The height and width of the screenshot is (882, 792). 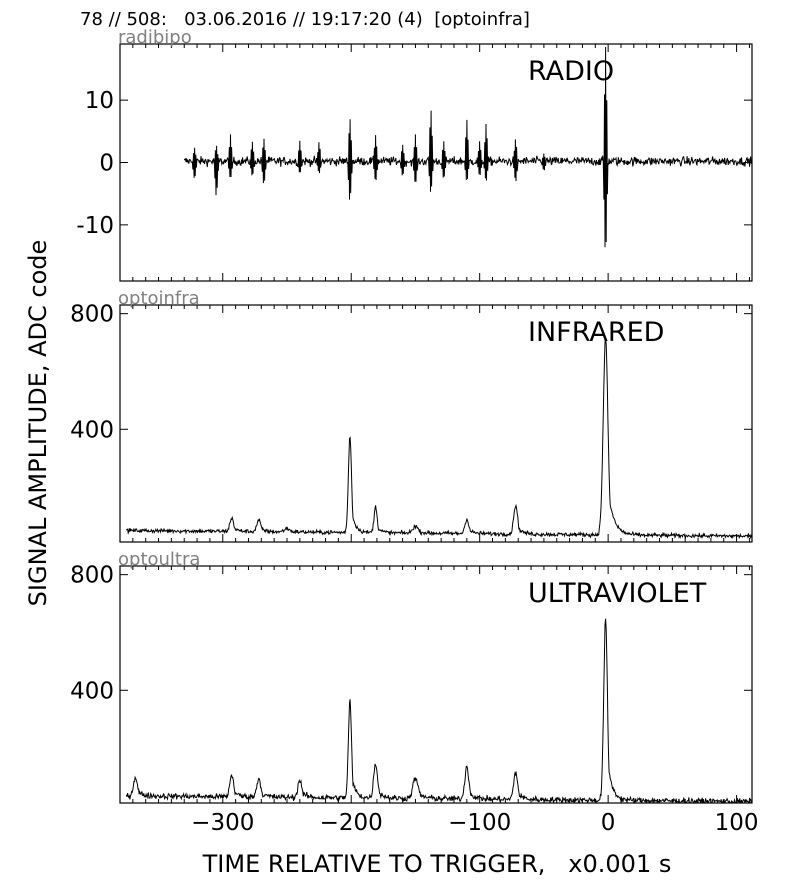 I want to click on x-axis-label: TIME RELATIVE TO TRIGGER, x0.001 s, so click(x=437, y=864).